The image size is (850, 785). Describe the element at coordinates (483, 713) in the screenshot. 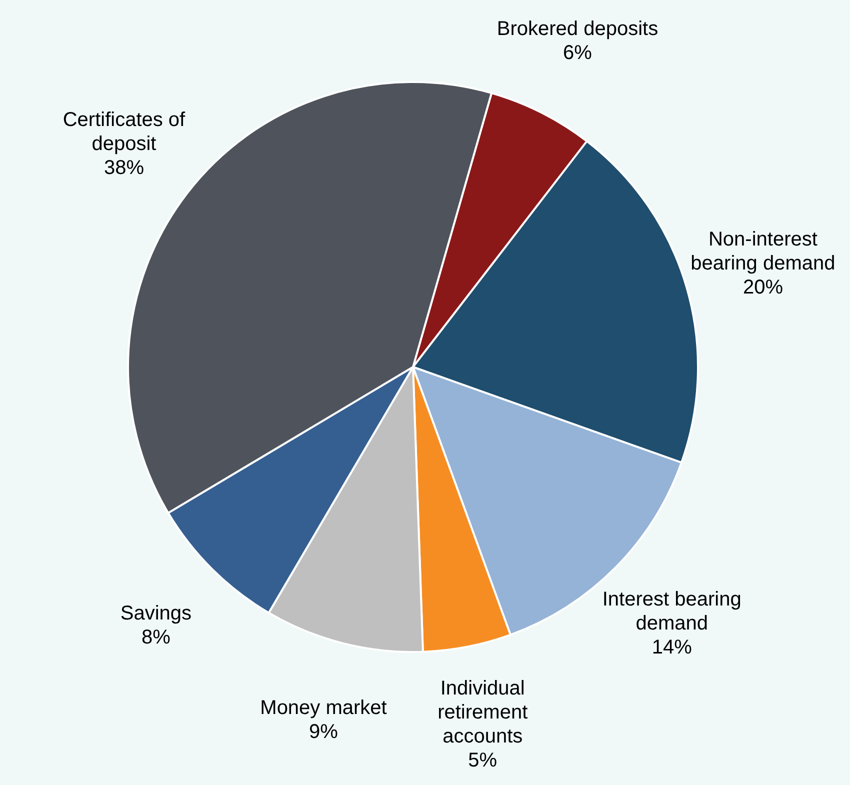

I see `slice-label: Individual retirement accounts` at that location.